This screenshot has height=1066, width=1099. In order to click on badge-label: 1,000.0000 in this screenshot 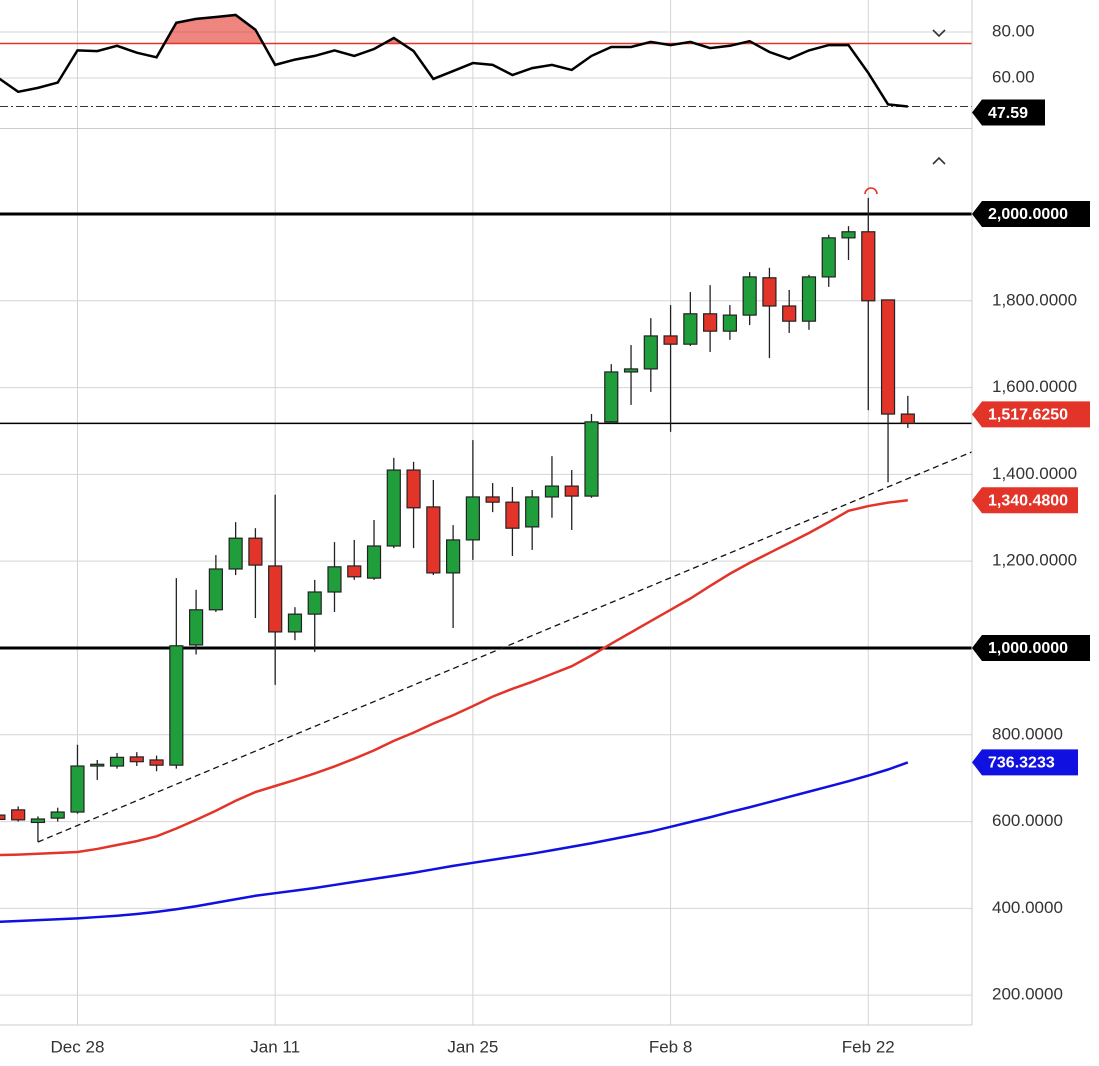, I will do `click(1028, 648)`.